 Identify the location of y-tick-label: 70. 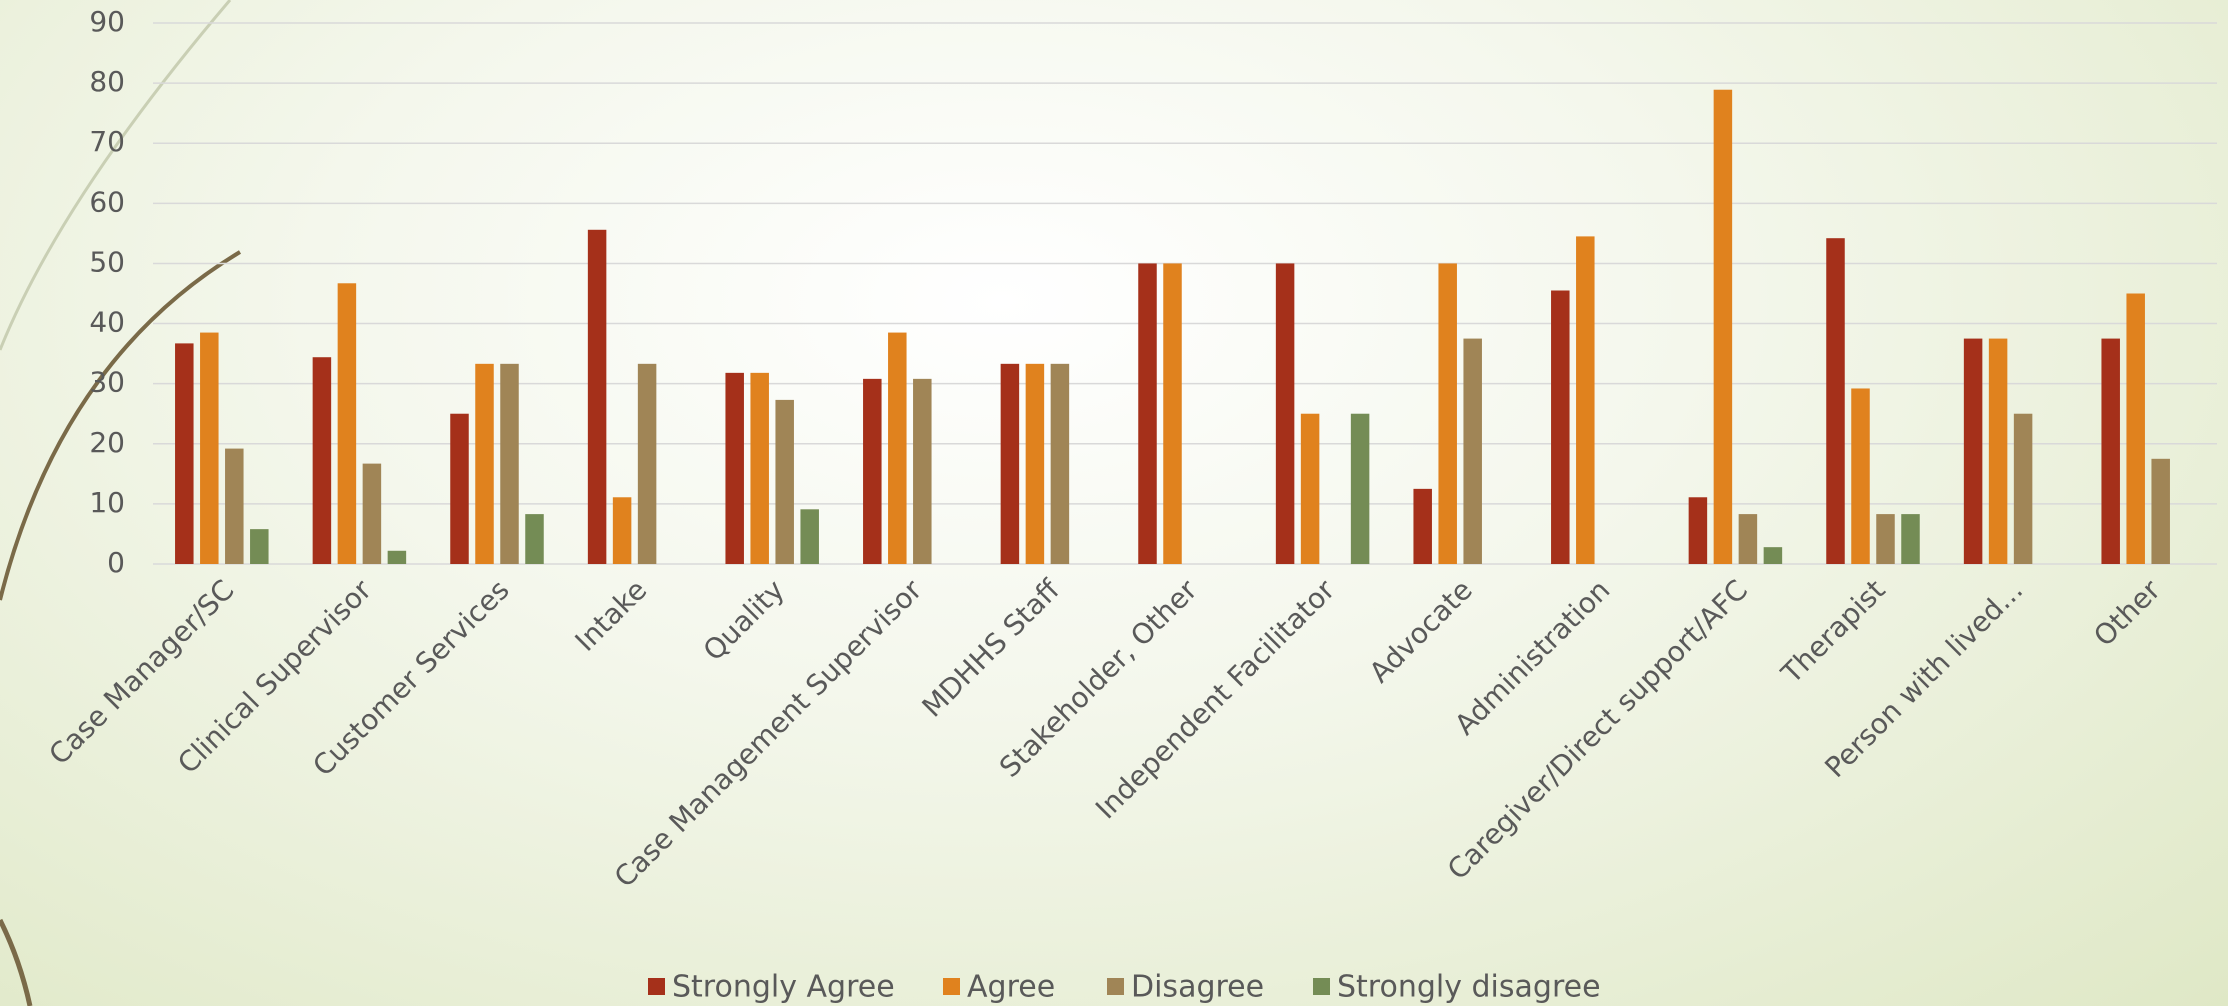
(107, 141).